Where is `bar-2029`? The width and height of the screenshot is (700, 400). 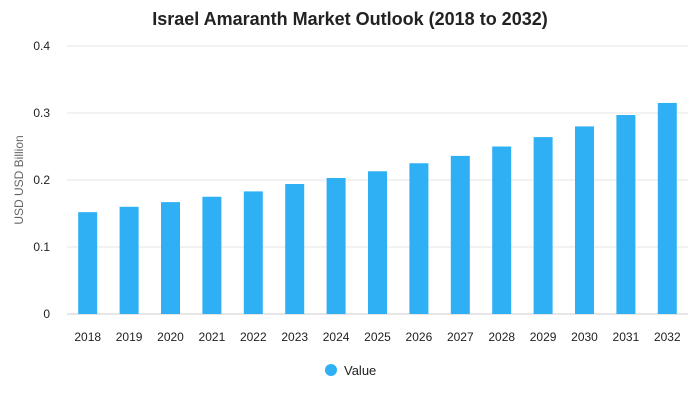 bar-2029 is located at coordinates (543, 225).